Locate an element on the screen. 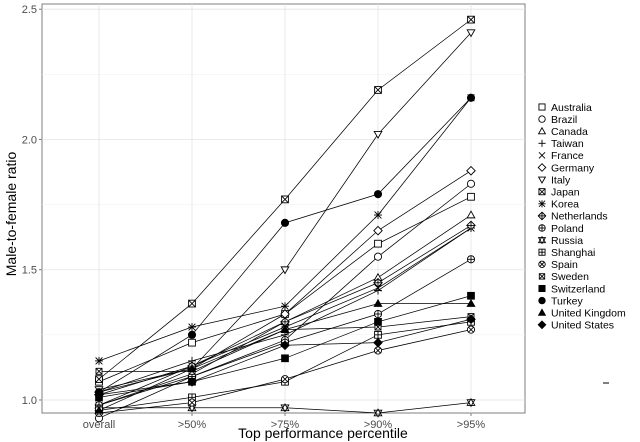  legend-label-sweden: Sweden is located at coordinates (570, 277).